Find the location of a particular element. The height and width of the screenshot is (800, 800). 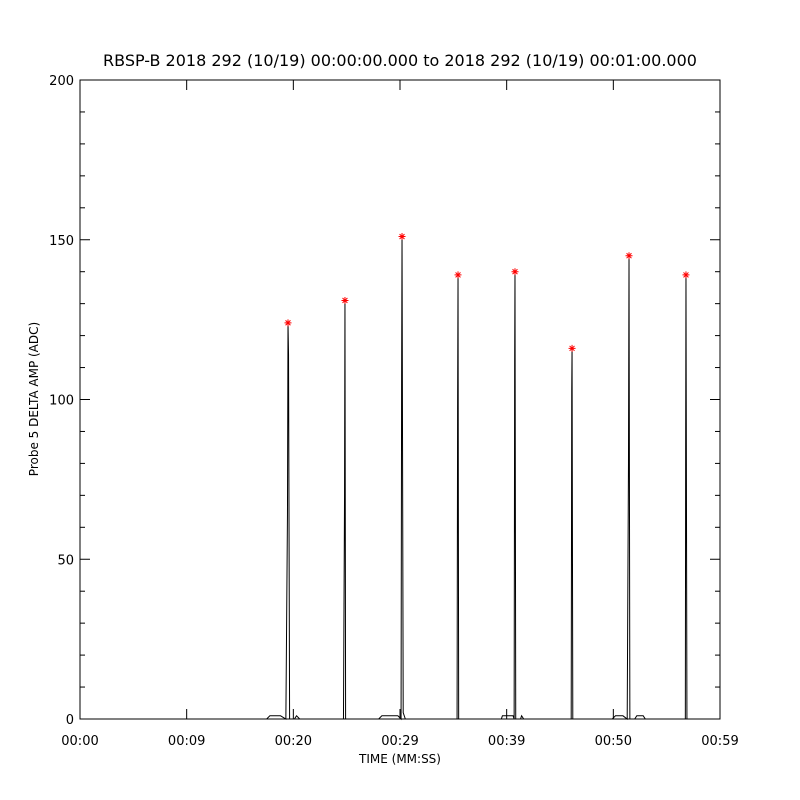

x-tick-label: 00:09 is located at coordinates (186, 741).